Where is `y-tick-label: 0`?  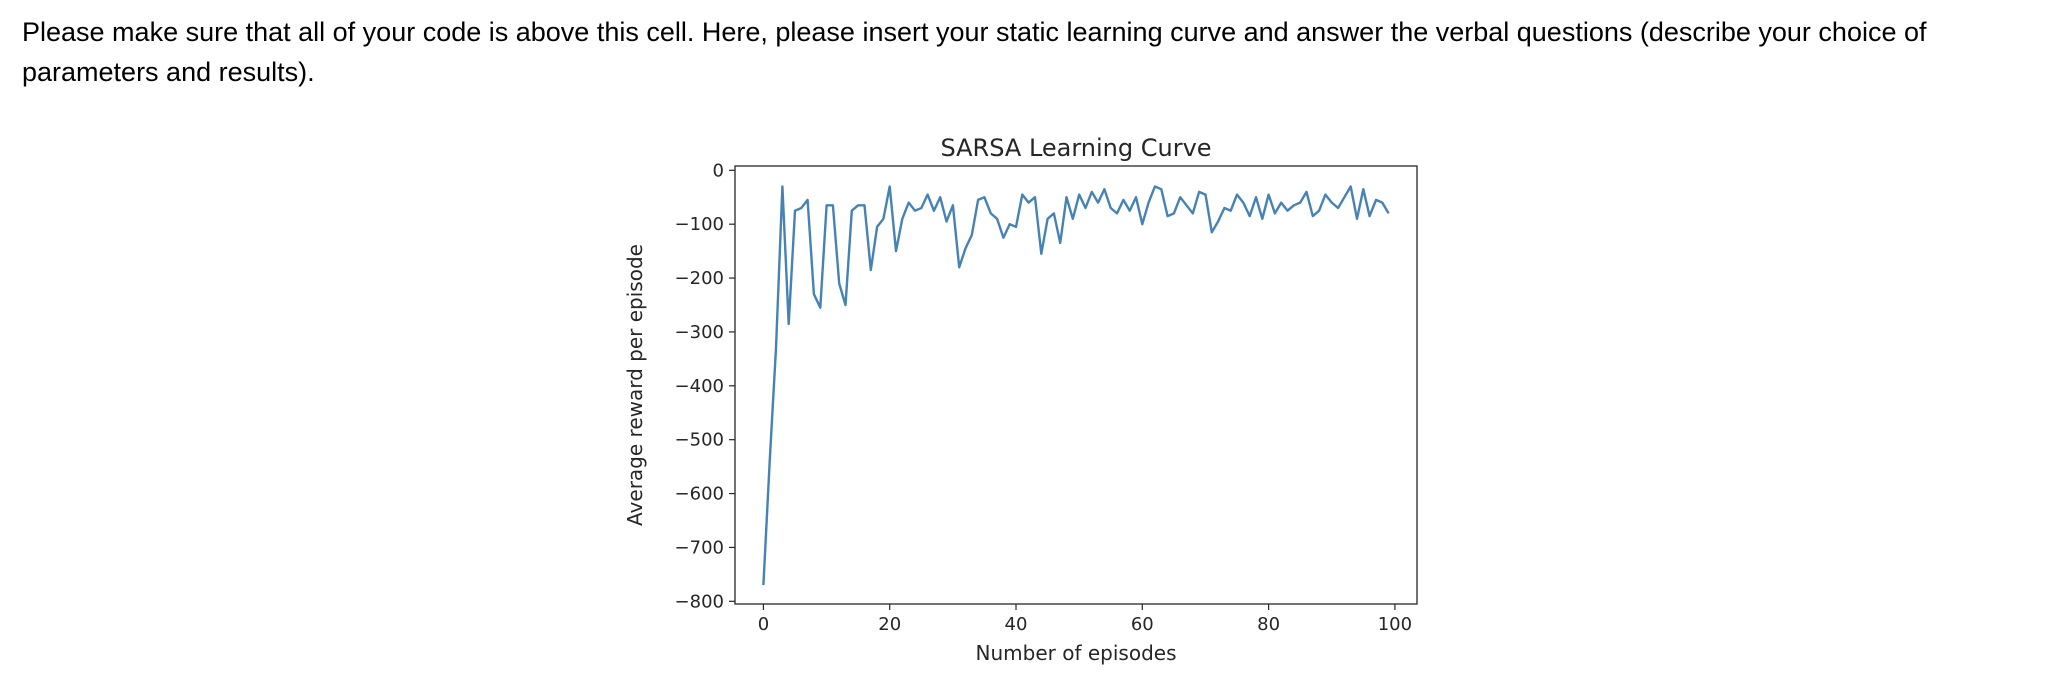
y-tick-label: 0 is located at coordinates (718, 170).